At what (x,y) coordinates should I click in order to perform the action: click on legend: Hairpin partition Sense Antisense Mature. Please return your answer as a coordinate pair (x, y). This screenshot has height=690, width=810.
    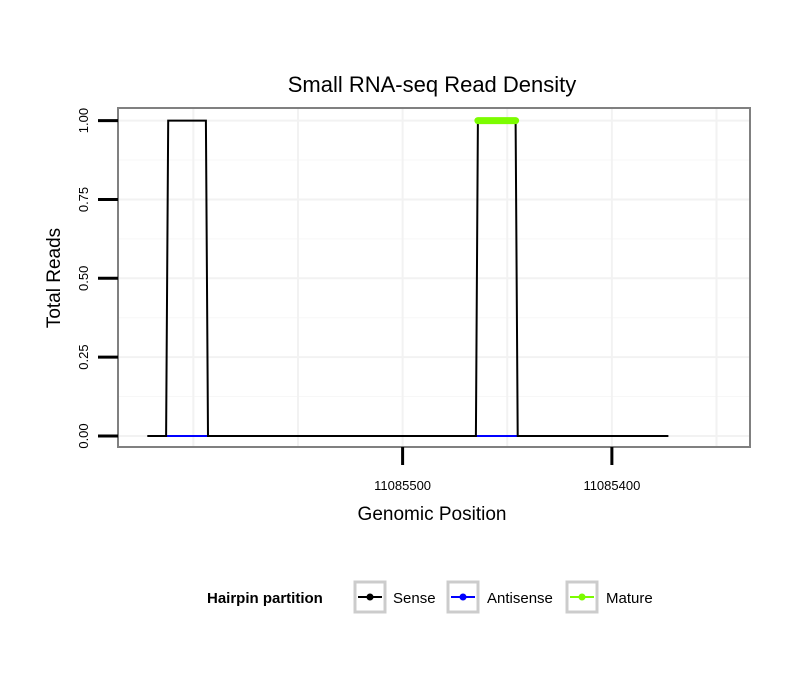
    Looking at the image, I should click on (430, 597).